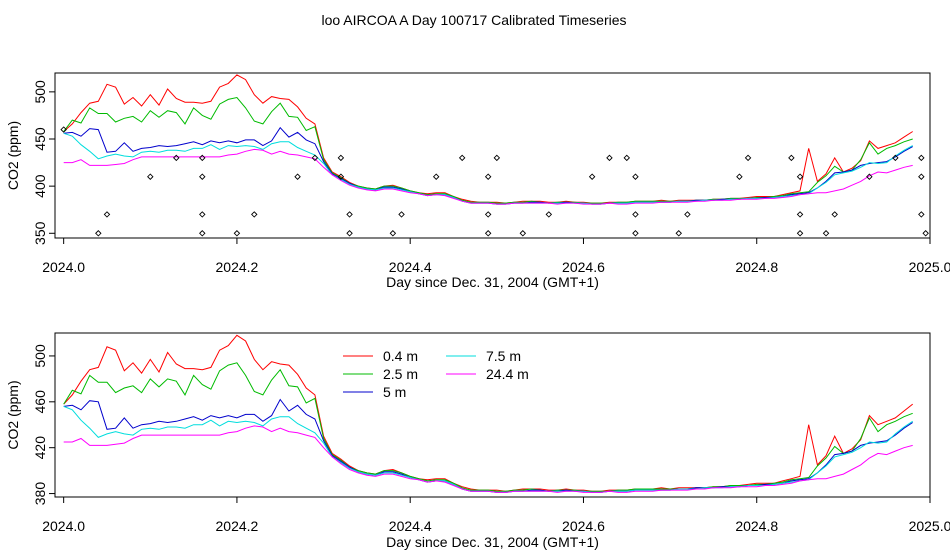  What do you see at coordinates (436, 374) in the screenshot?
I see `legend: 0.4 m 2.5 m 5 m 7.5 m 24.4 m` at bounding box center [436, 374].